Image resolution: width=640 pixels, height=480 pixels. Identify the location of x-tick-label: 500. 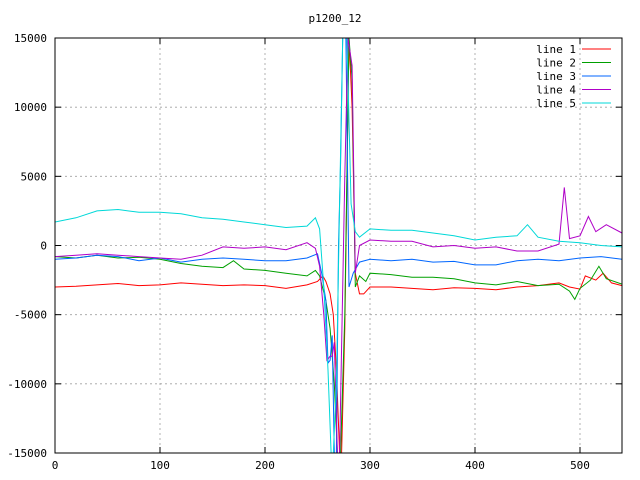
(580, 465).